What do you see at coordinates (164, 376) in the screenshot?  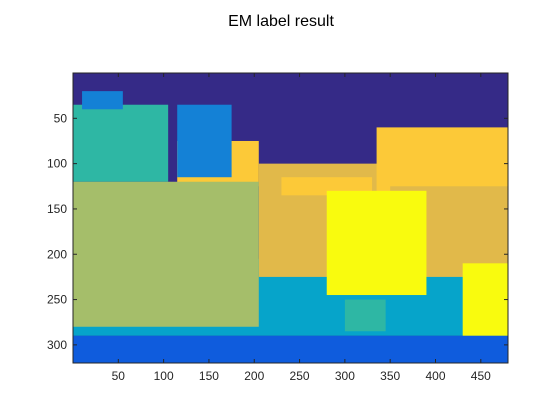 I see `x-tick-label-100: 100` at bounding box center [164, 376].